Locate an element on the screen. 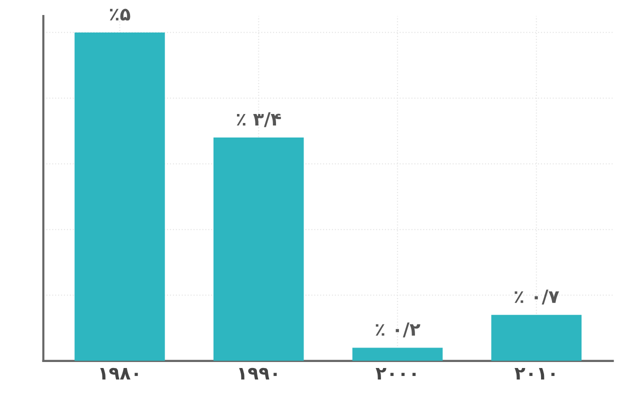 This screenshot has width=619, height=401. data-label: ٪ ۳/۴ is located at coordinates (258, 120).